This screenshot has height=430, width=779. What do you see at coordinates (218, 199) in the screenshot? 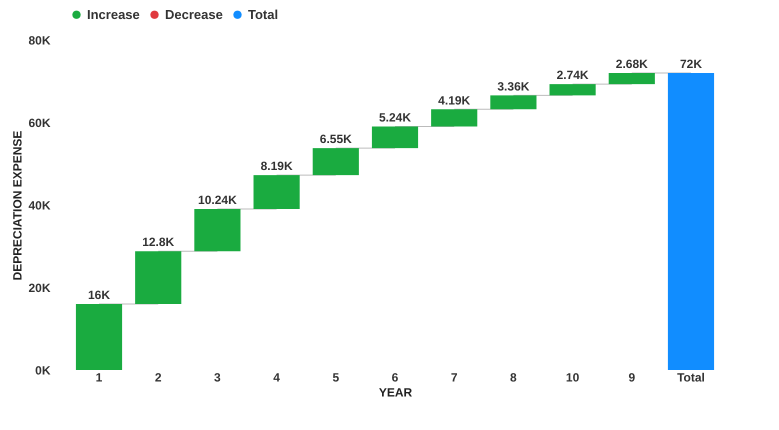
I see `data-label: 10.24K` at bounding box center [218, 199].